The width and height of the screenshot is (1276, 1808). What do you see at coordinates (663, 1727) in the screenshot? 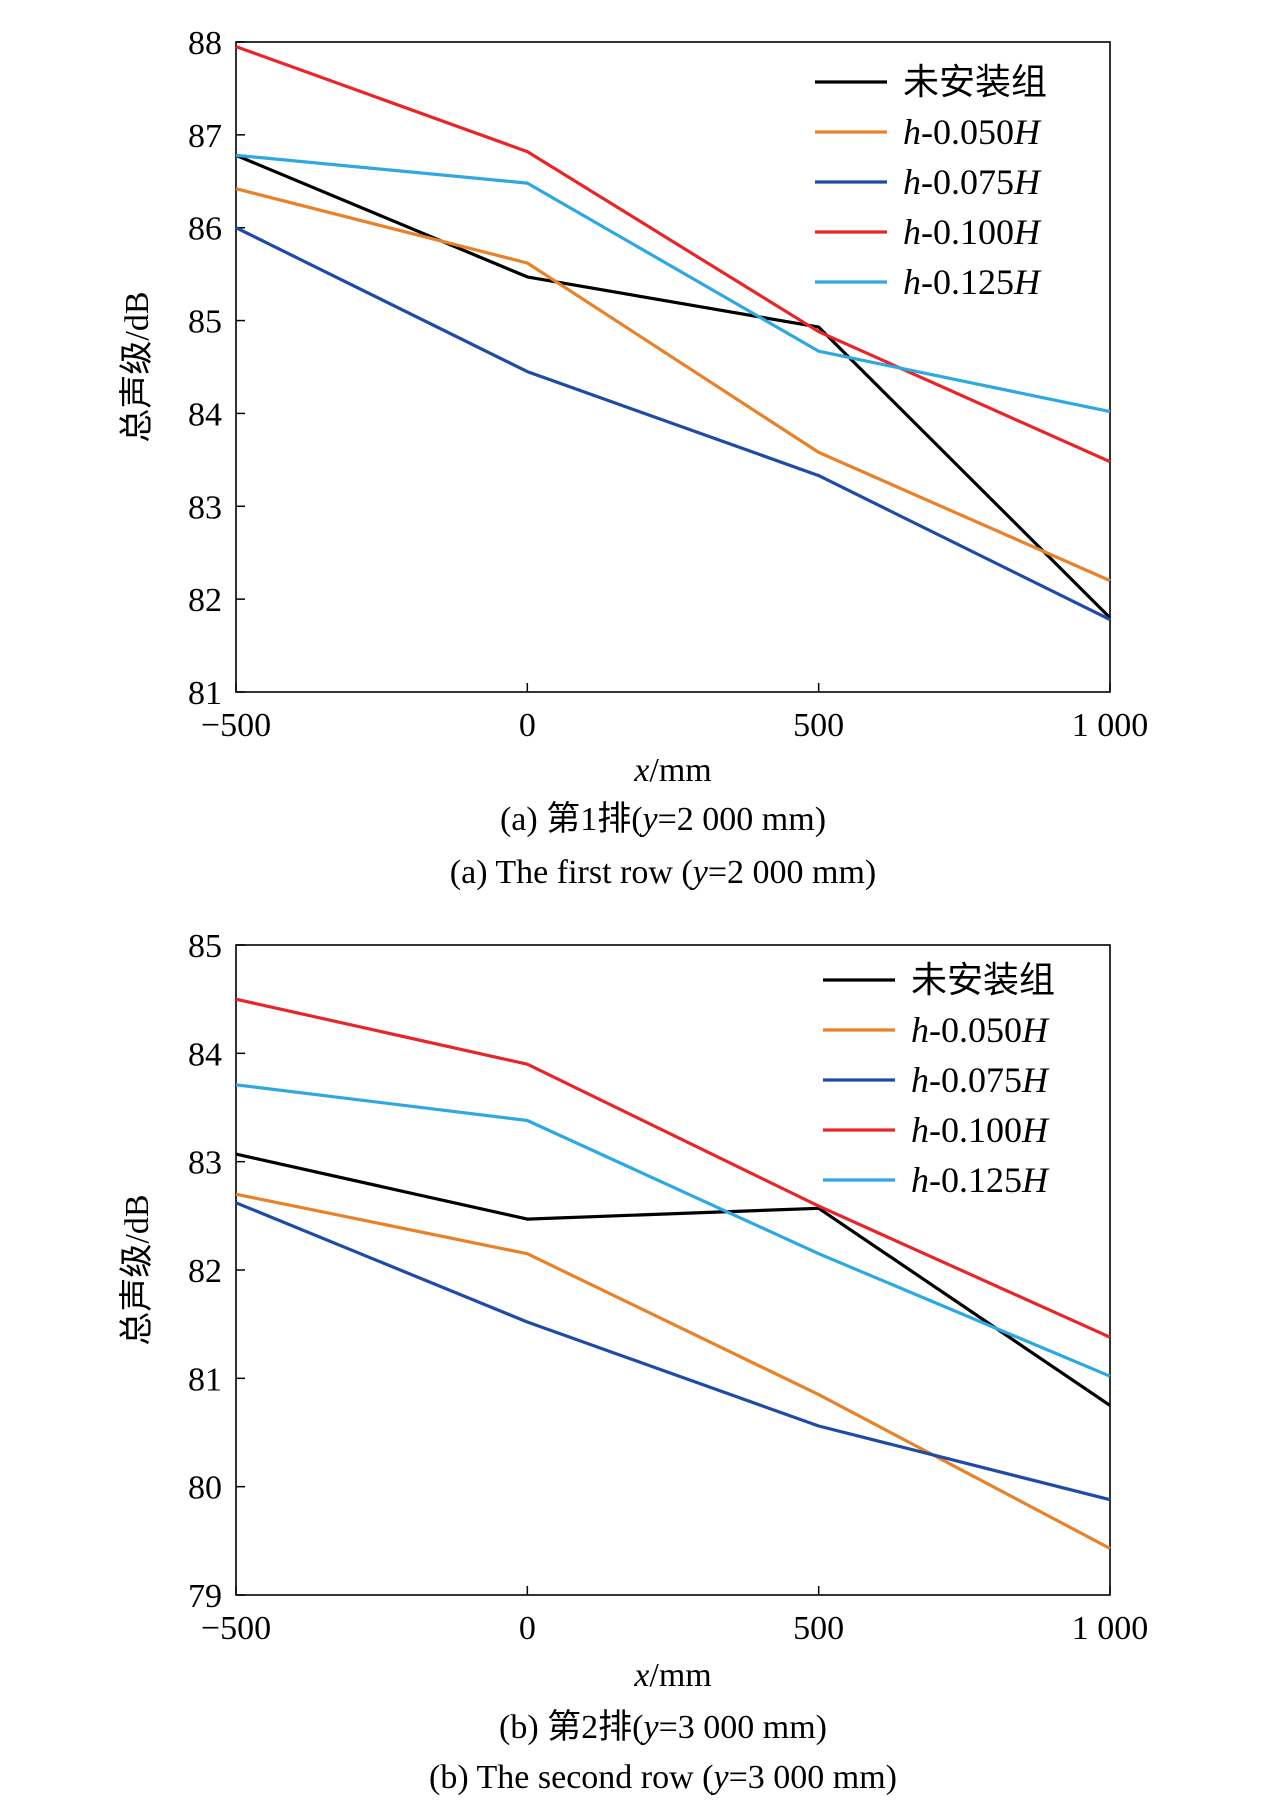
I see `caption-cn: (b) 第2排(y=3 000 mm)` at bounding box center [663, 1727].